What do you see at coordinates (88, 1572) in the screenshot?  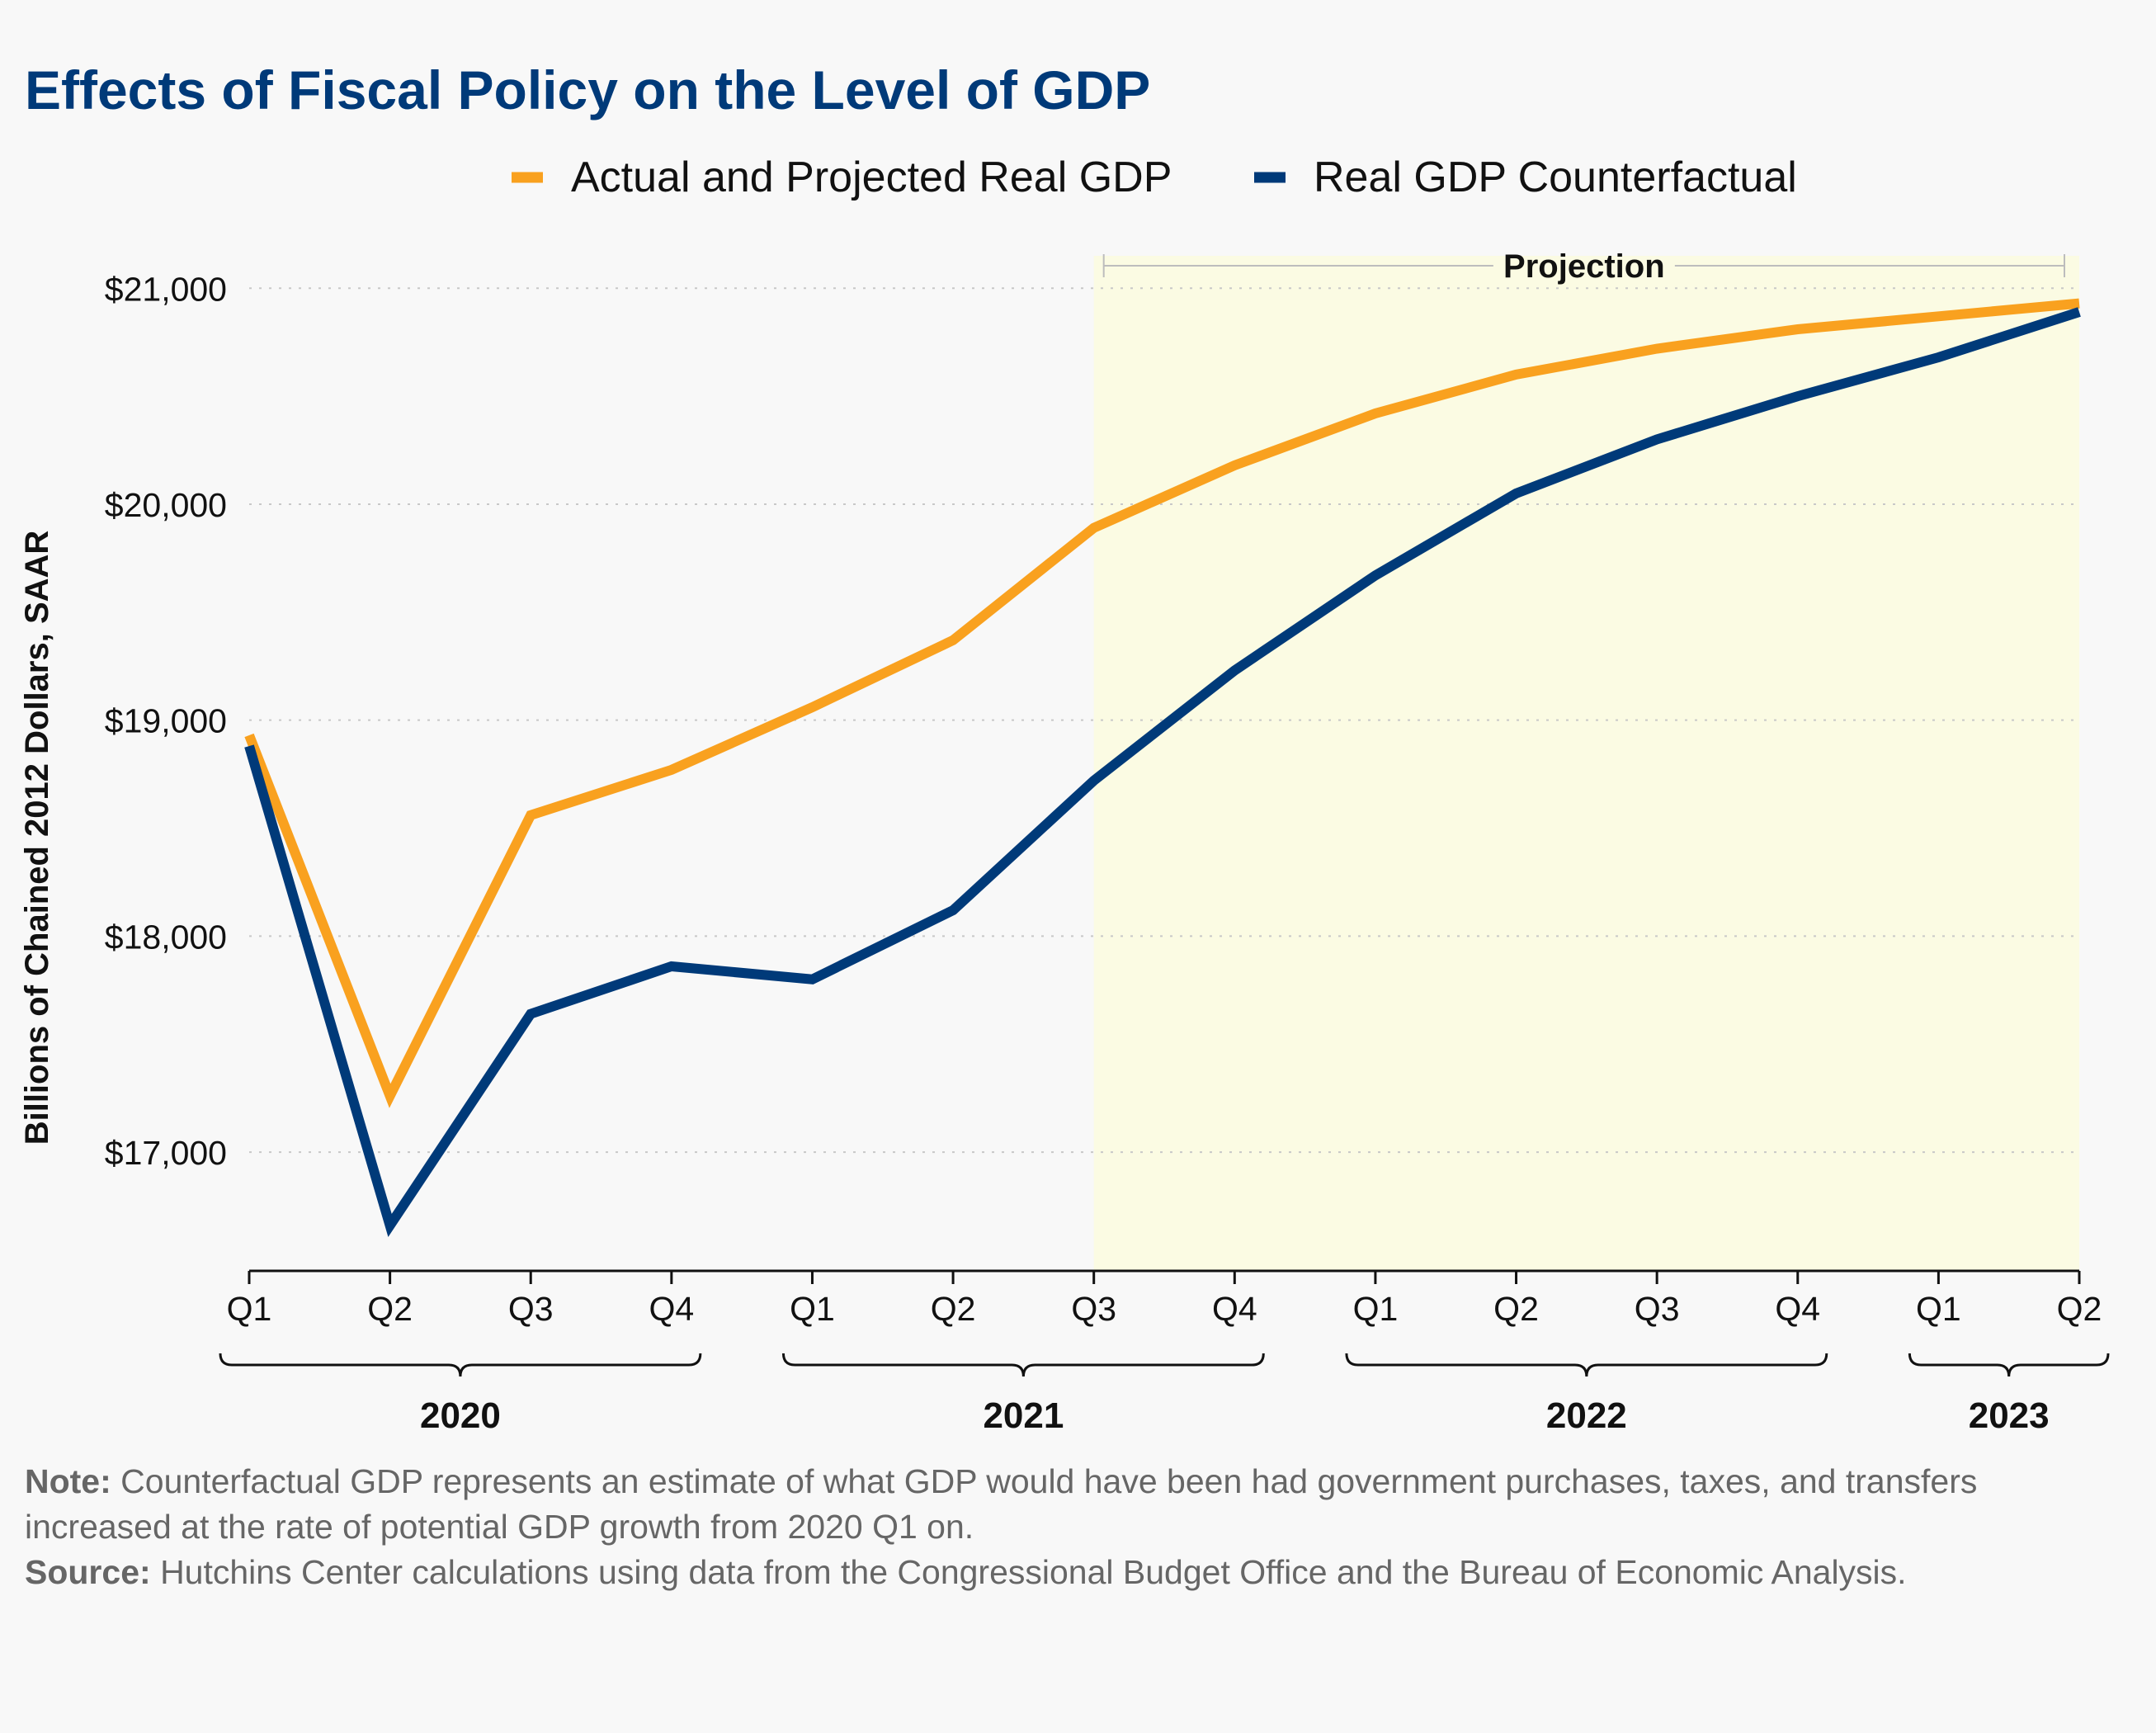 I see `source-label: Source:` at bounding box center [88, 1572].